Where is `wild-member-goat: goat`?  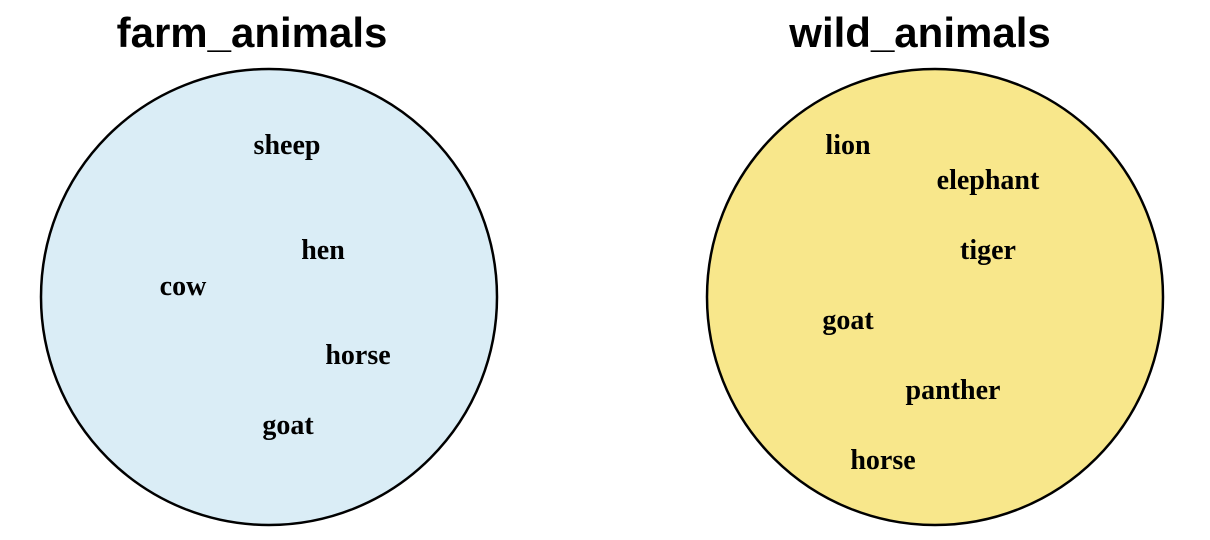 wild-member-goat: goat is located at coordinates (848, 320).